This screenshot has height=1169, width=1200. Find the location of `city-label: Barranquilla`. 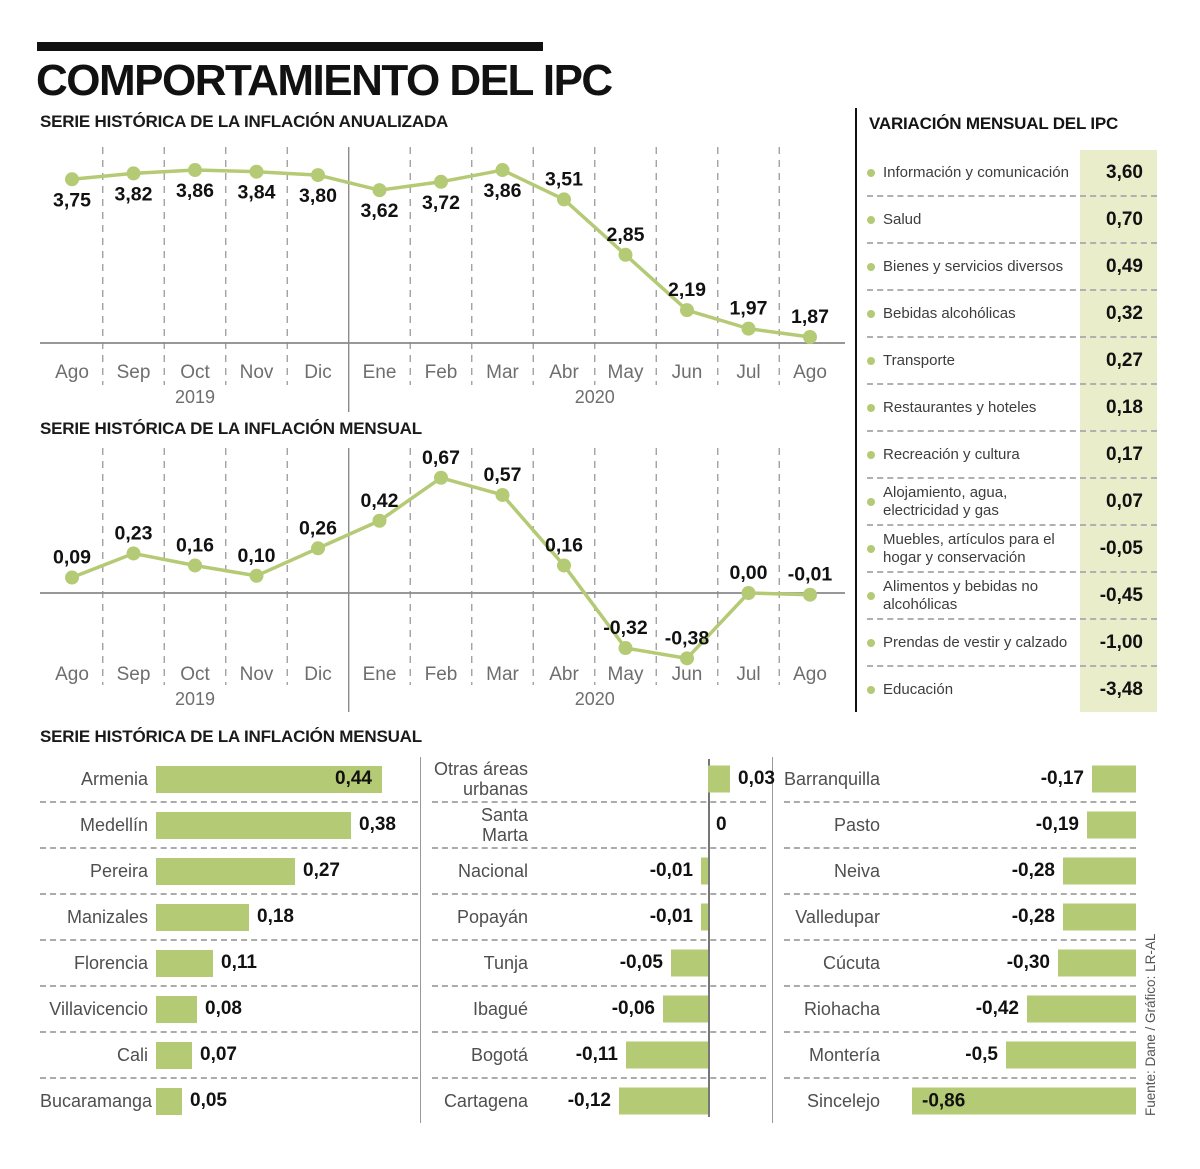

city-label: Barranquilla is located at coordinates (832, 778).